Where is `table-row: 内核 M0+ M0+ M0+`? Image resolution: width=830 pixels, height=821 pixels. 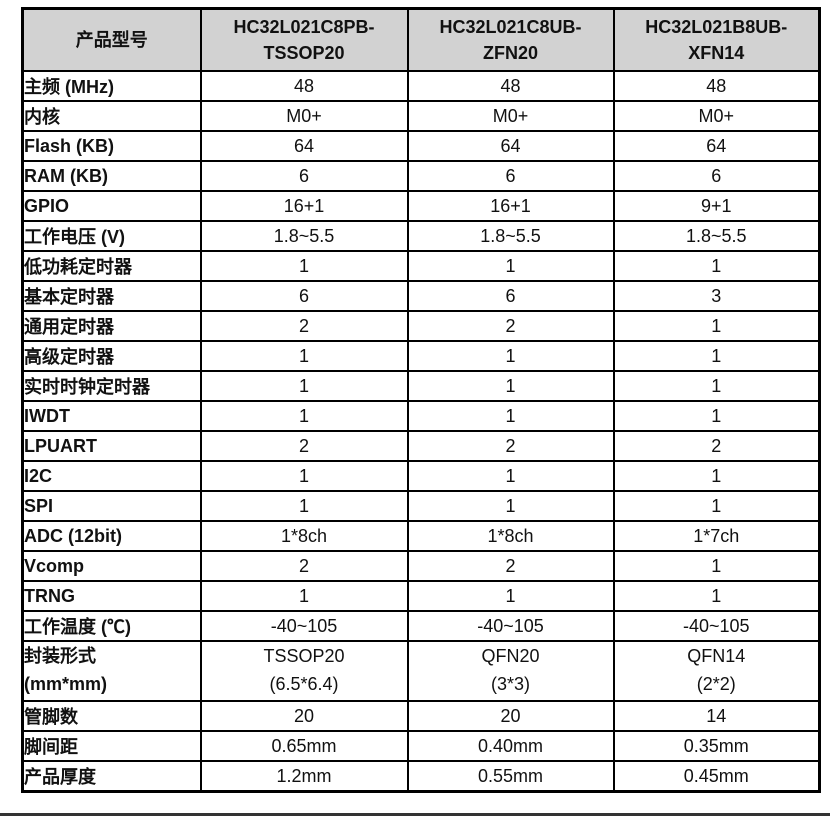 table-row: 内核 M0+ M0+ M0+ is located at coordinates (421, 116).